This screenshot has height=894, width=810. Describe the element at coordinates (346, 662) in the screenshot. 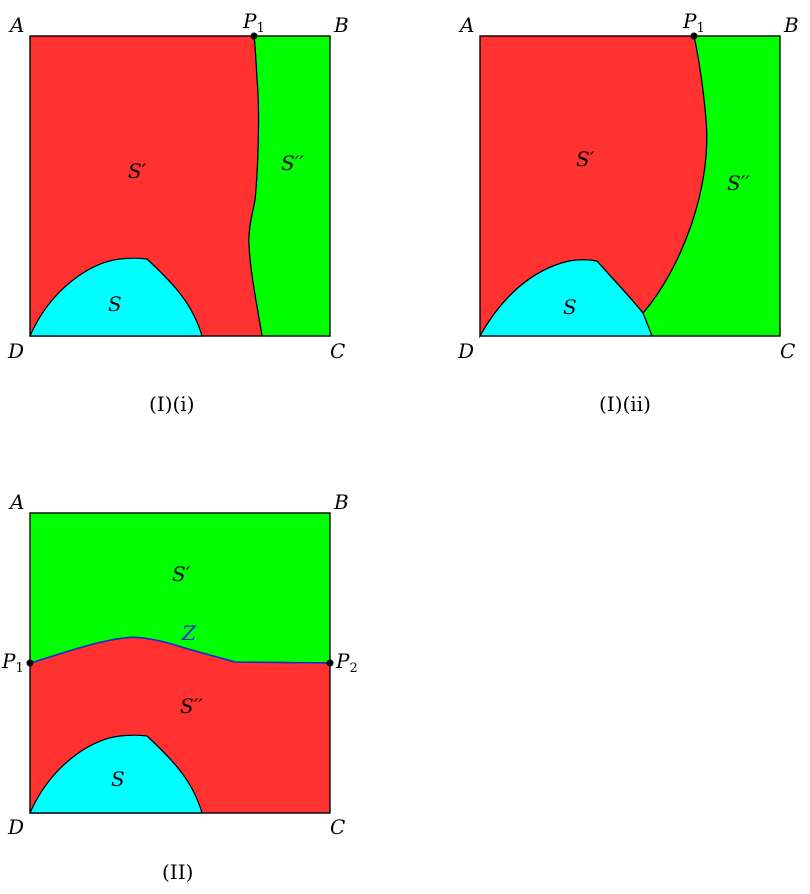

I see `point-p2-label: P2` at that location.